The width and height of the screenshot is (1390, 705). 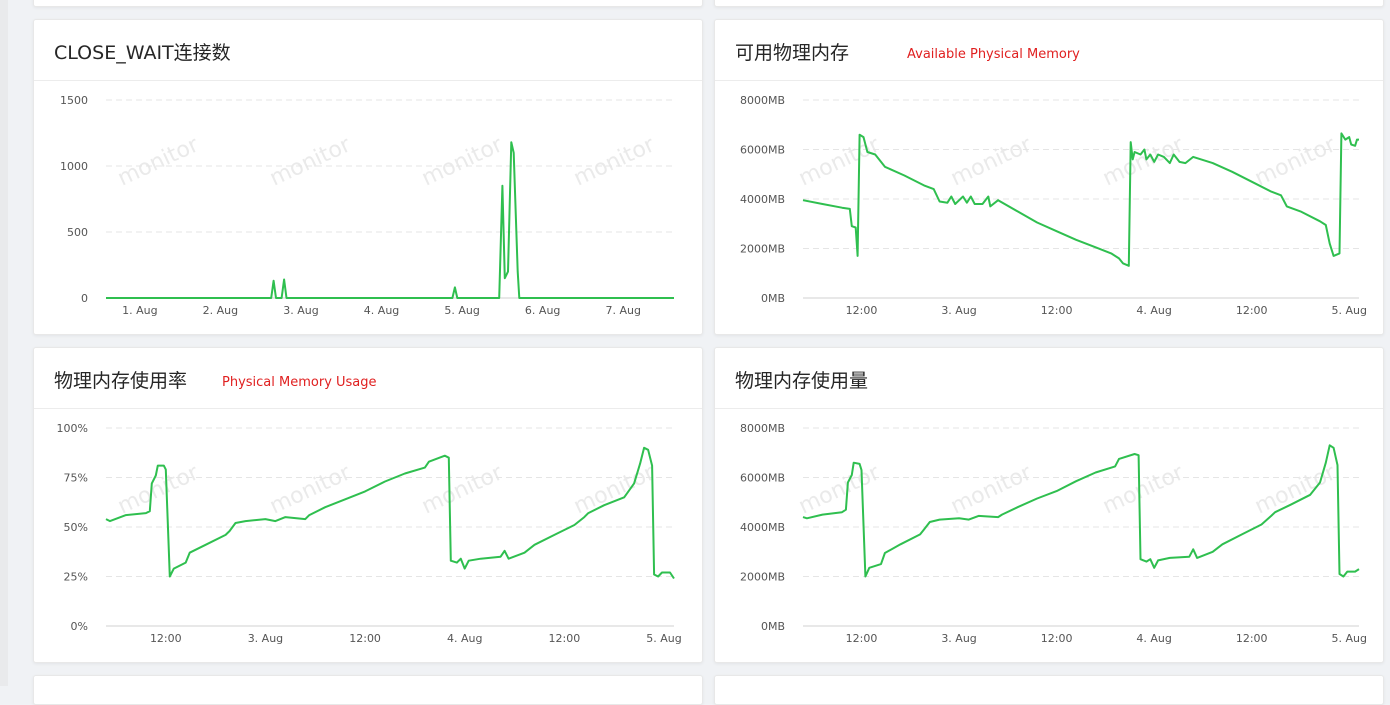 I want to click on y-tick-label: 0, so click(x=84, y=298).